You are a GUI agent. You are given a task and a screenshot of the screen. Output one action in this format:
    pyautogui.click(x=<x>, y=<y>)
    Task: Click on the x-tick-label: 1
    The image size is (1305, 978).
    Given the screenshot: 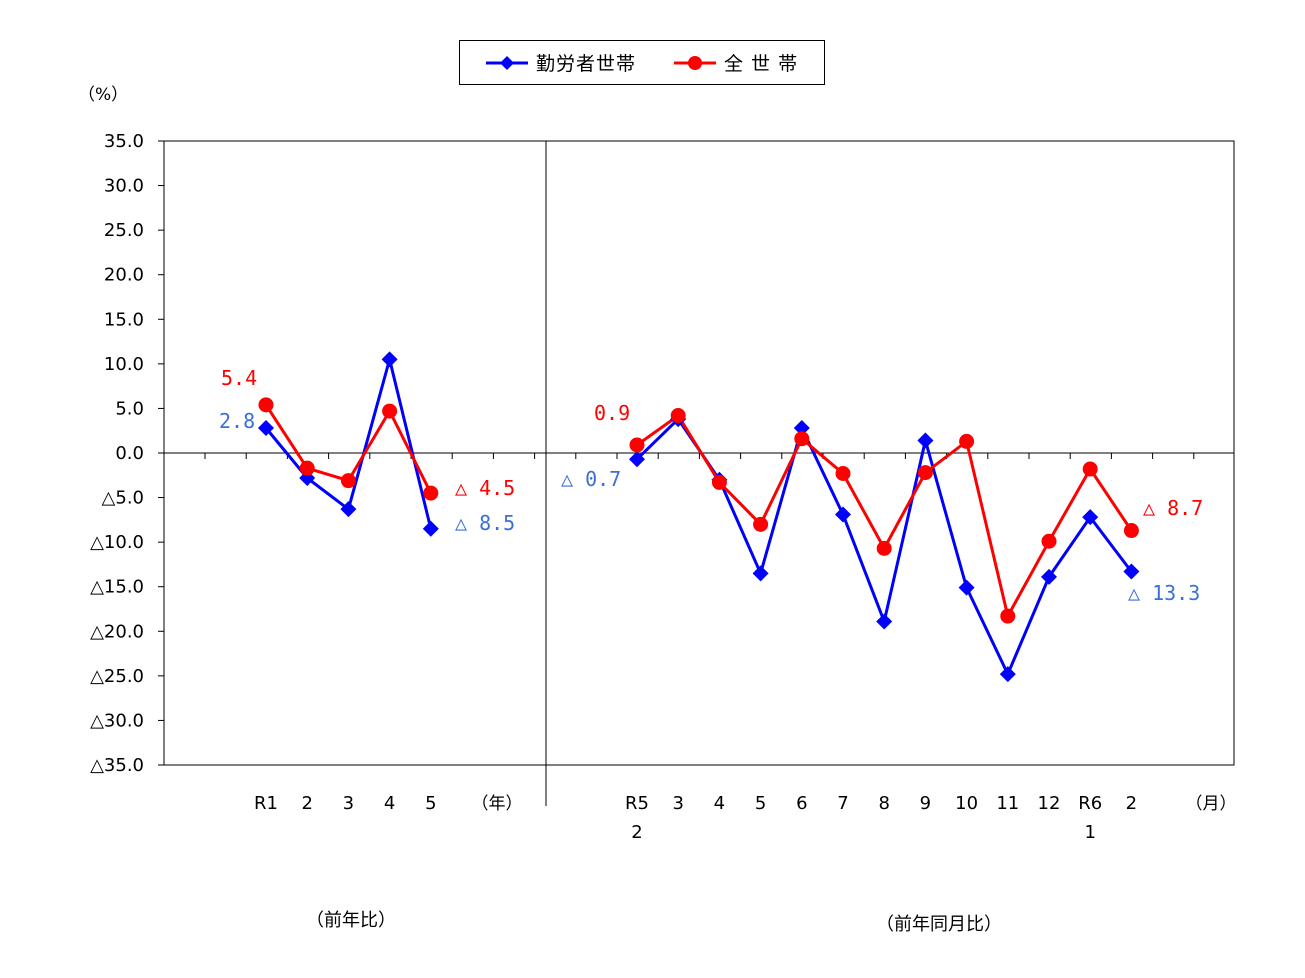 What is the action you would take?
    pyautogui.click(x=1089, y=832)
    